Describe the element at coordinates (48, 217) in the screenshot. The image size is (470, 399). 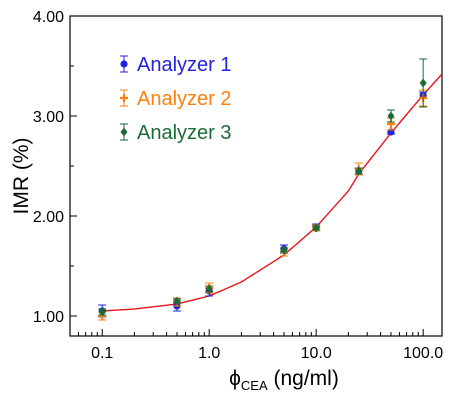
I see `y-tick-label: 2.00` at that location.